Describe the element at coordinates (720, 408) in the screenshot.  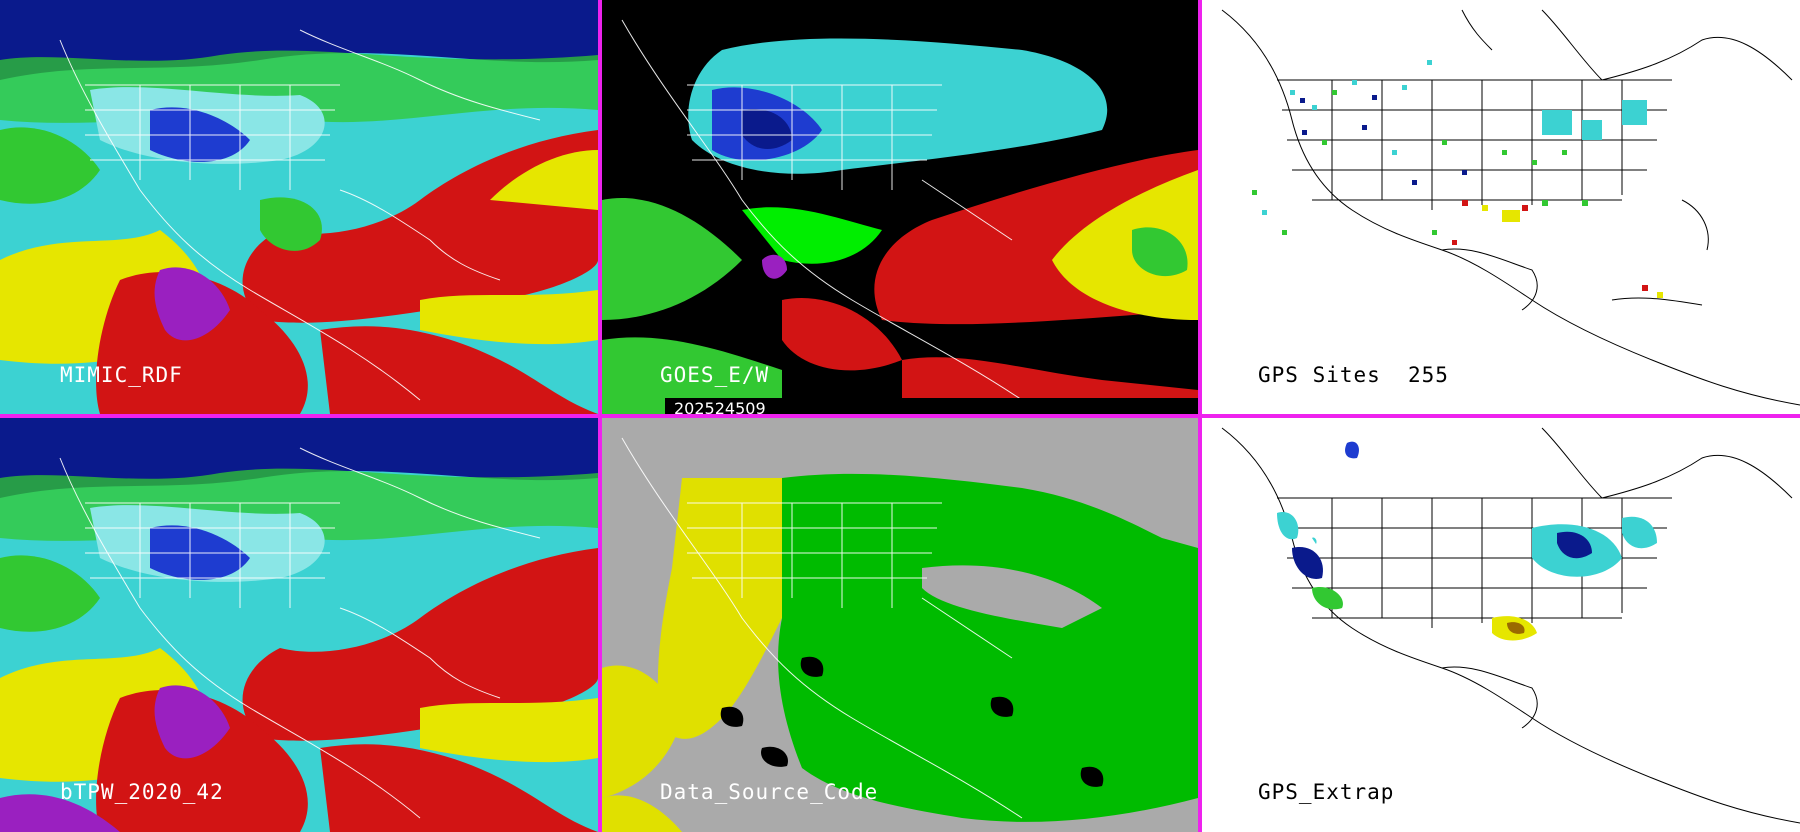
I see `timestamp-text: 202524509` at that location.